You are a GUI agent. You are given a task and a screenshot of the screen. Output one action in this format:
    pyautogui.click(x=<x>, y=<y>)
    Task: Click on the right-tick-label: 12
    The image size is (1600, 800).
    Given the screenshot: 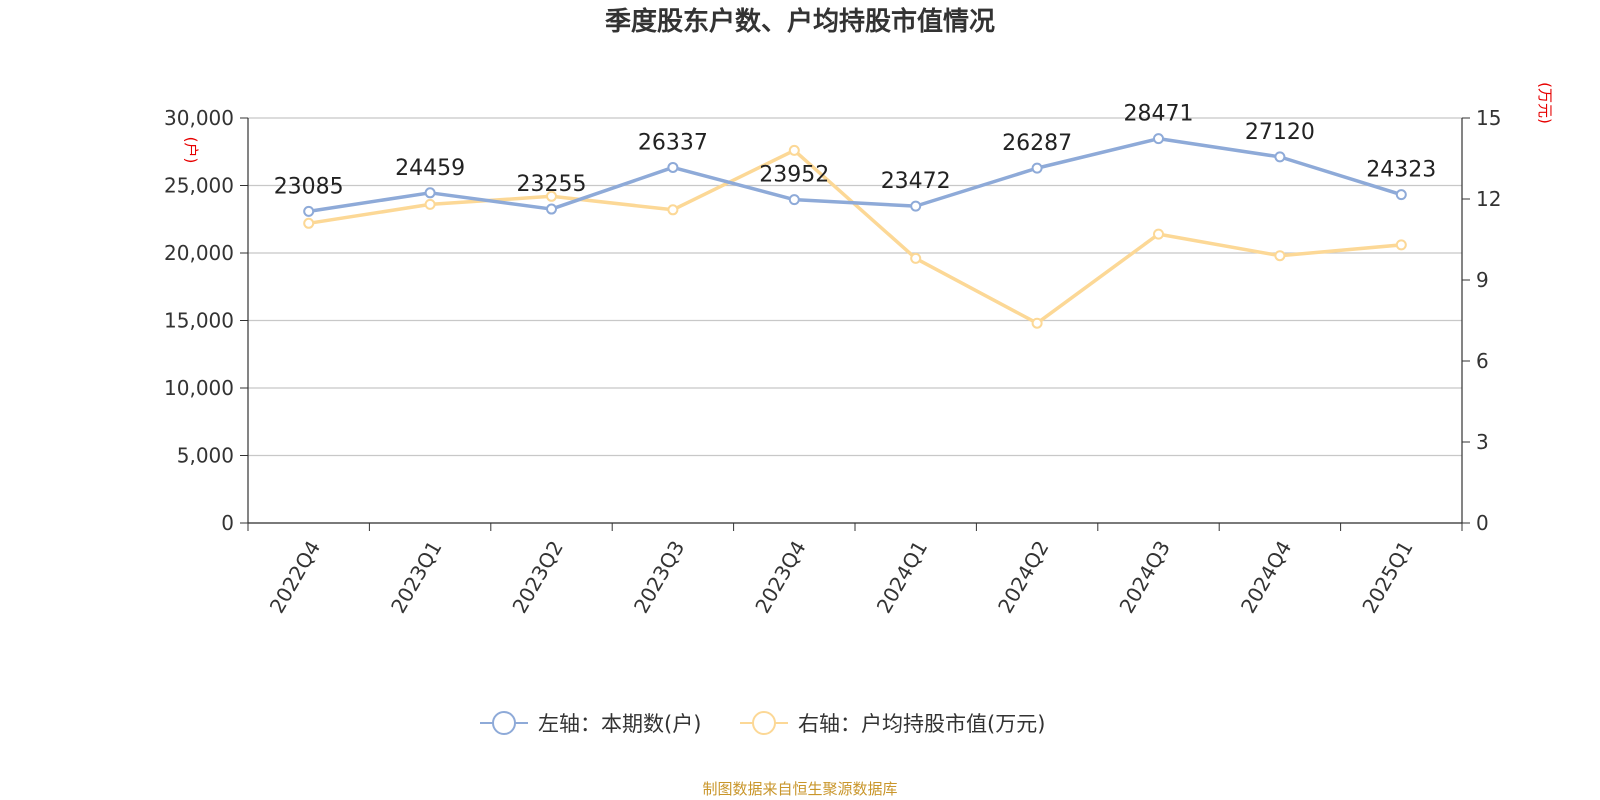 What is the action you would take?
    pyautogui.click(x=1488, y=199)
    